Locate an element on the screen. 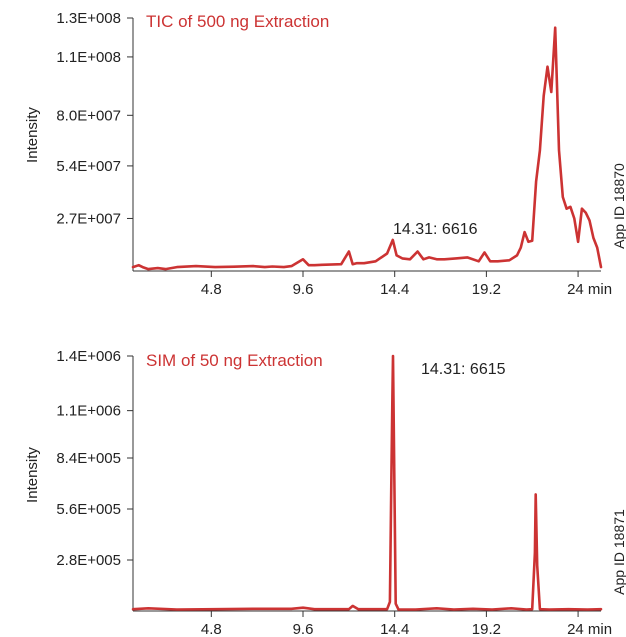 This screenshot has height=637, width=626. y-tick-label: 5.6E+005 is located at coordinates (88, 509).